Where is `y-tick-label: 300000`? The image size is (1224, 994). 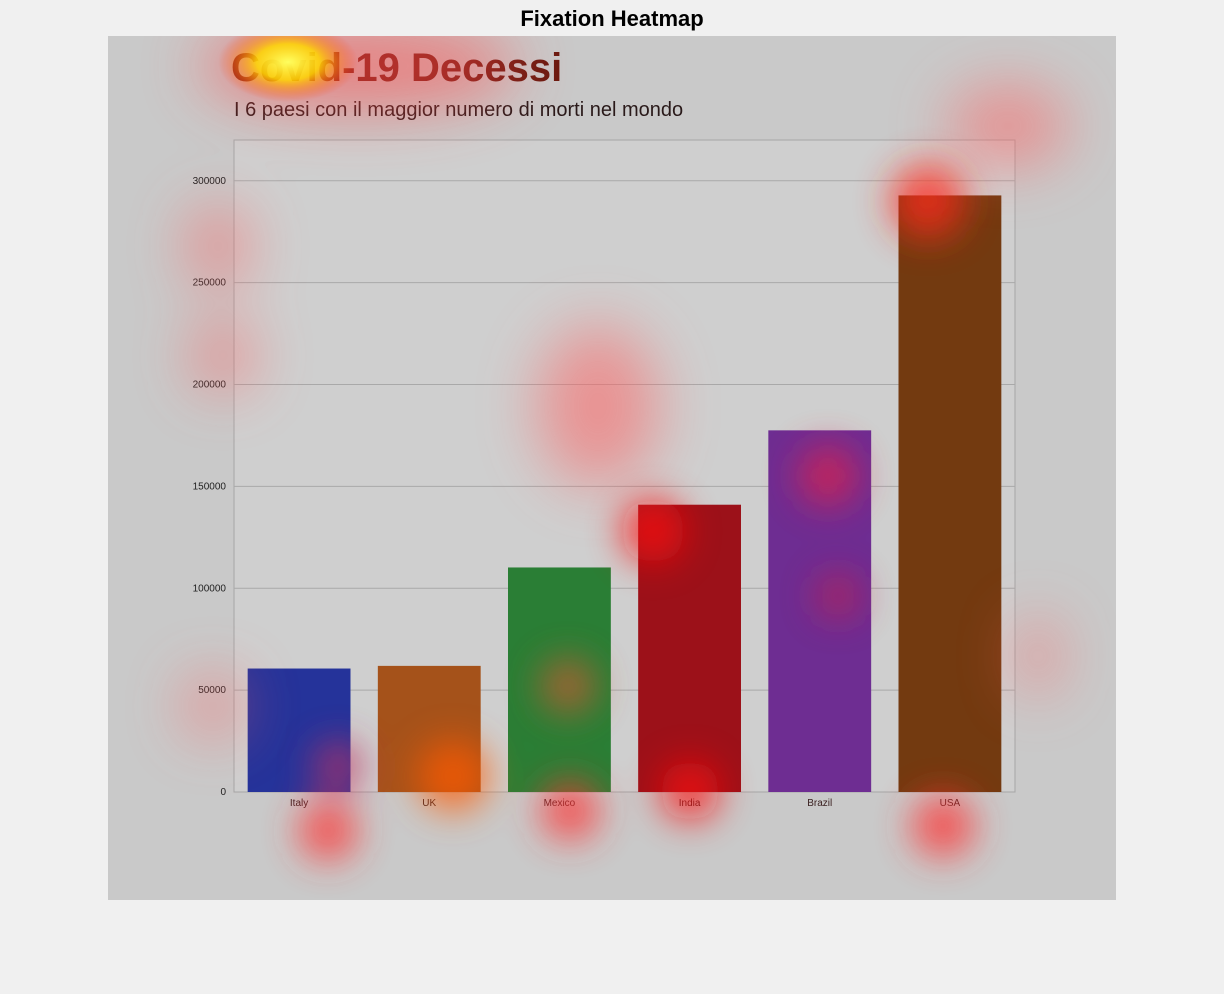 y-tick-label: 300000 is located at coordinates (210, 181).